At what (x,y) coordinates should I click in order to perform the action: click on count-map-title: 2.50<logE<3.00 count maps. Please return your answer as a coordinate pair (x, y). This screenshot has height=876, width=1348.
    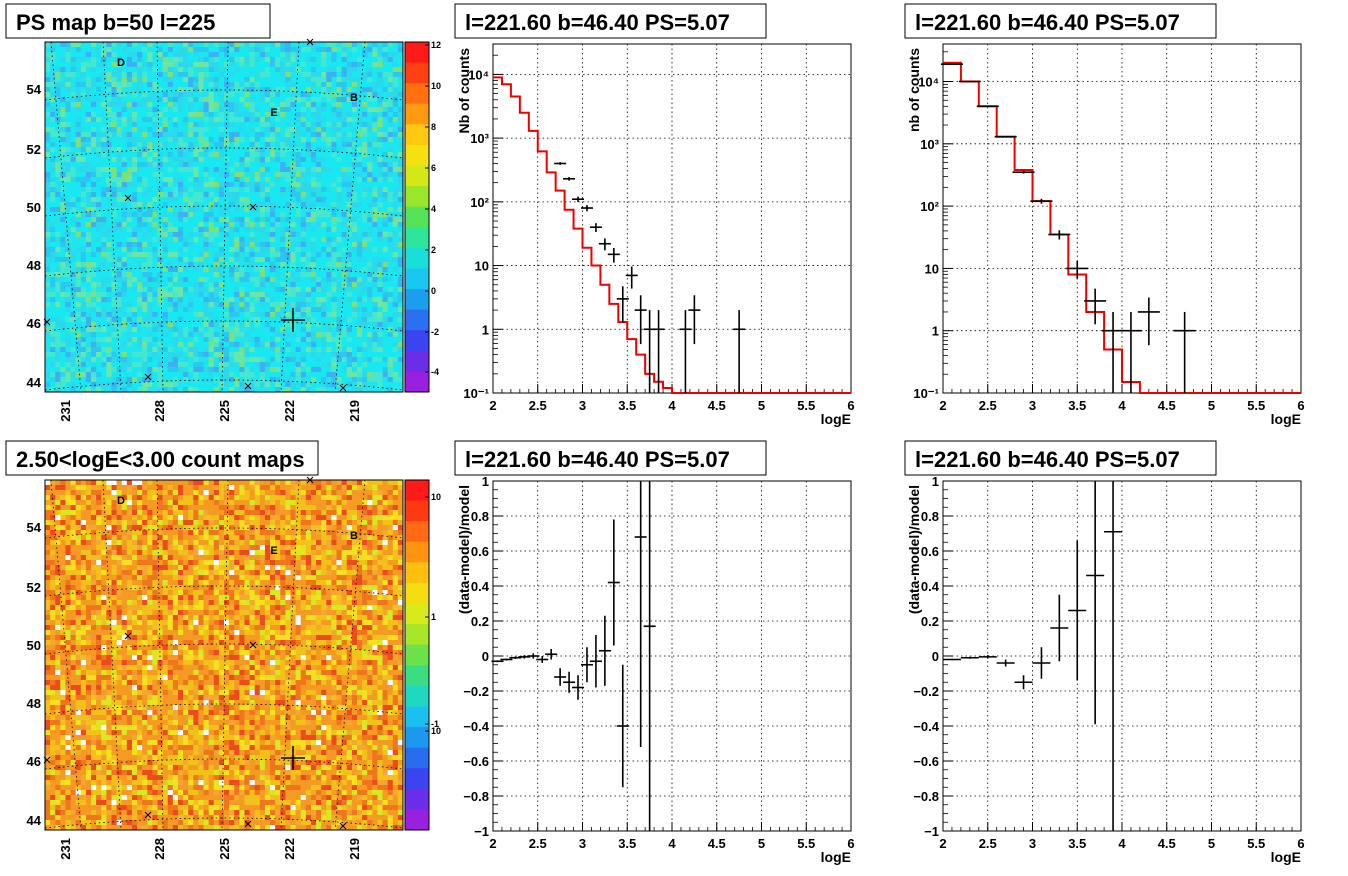
    Looking at the image, I should click on (160, 459).